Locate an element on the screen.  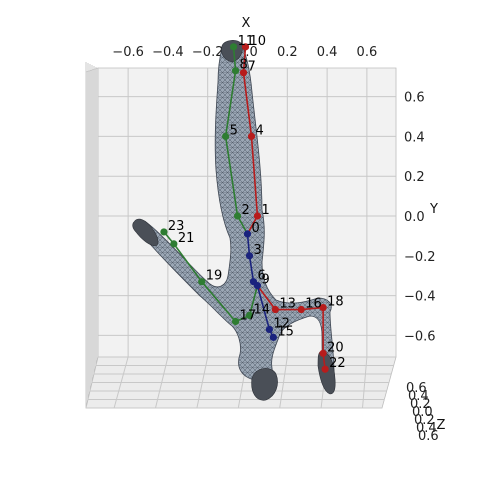
x-tick-label: −0.4 is located at coordinates (168, 52).